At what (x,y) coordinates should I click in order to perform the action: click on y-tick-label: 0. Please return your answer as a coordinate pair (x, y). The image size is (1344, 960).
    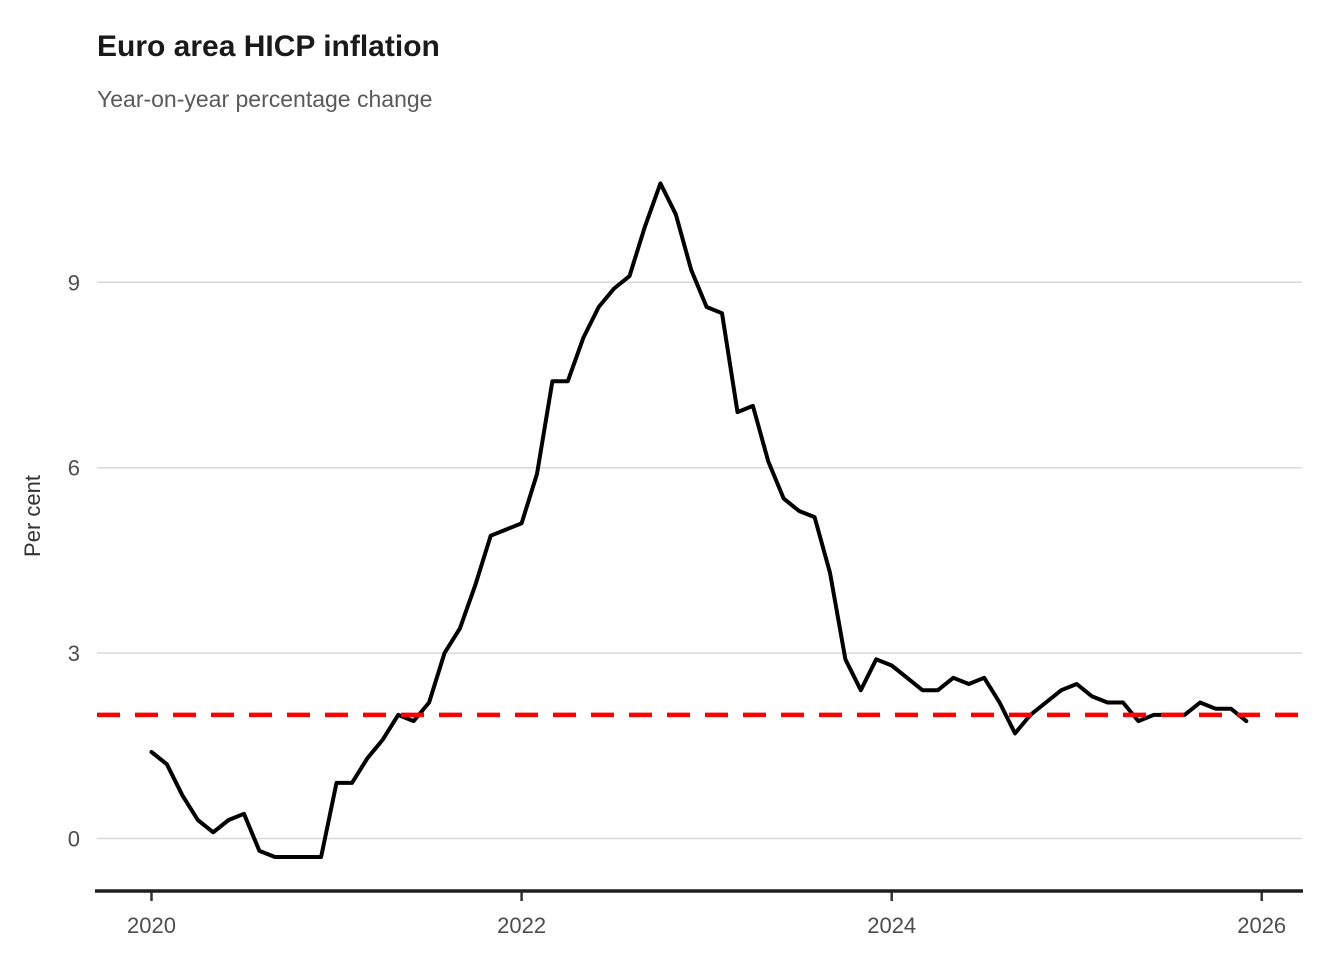
    Looking at the image, I should click on (74, 839).